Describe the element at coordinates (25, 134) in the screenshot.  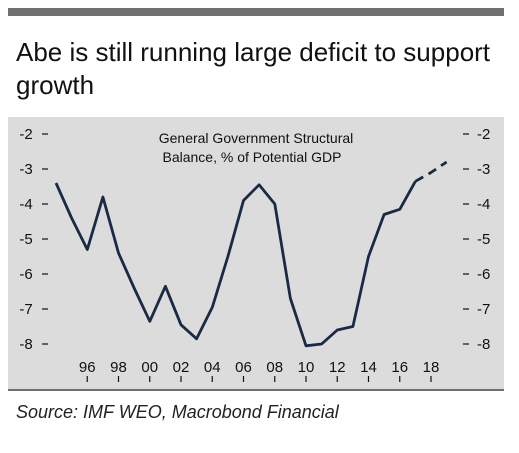
I see `y-tick-label-left: -2` at that location.